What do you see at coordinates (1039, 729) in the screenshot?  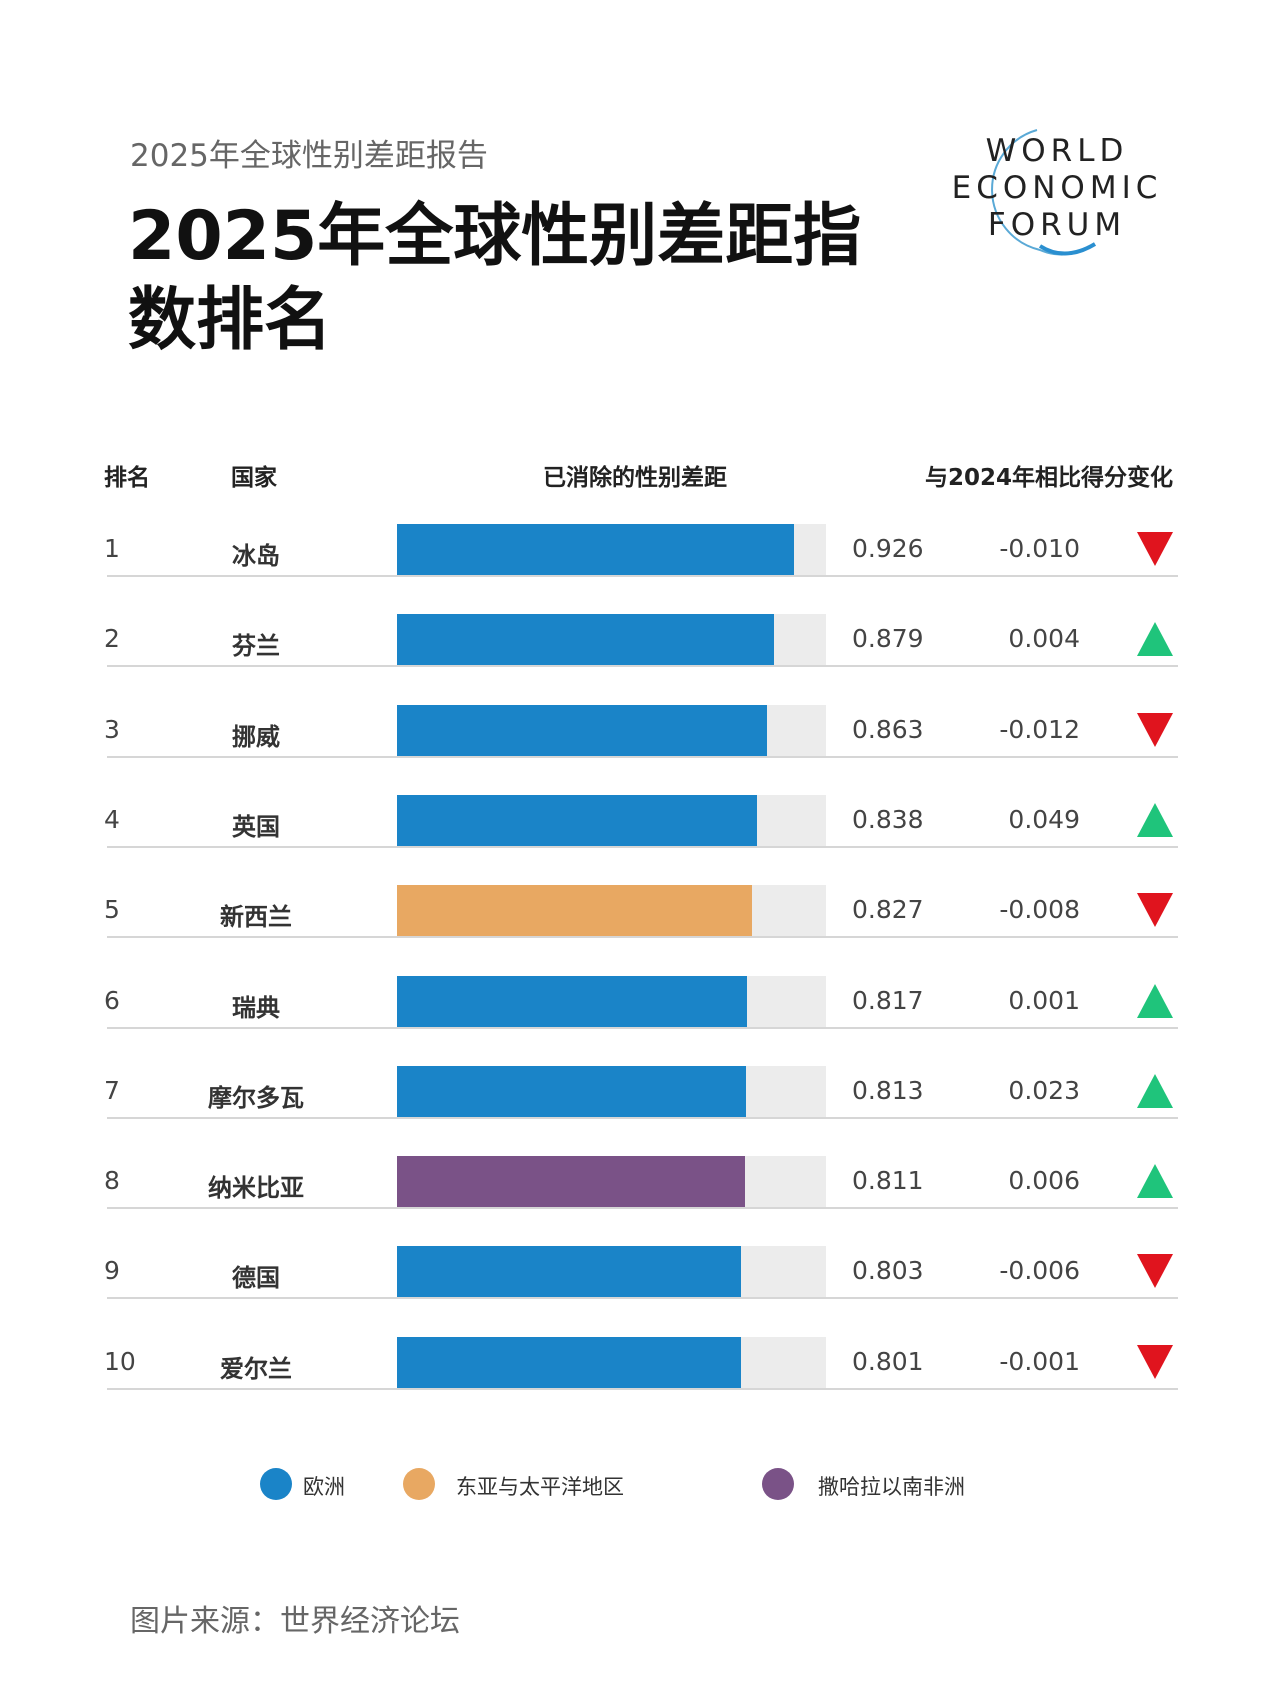 I see `change-label: -0.012` at bounding box center [1039, 729].